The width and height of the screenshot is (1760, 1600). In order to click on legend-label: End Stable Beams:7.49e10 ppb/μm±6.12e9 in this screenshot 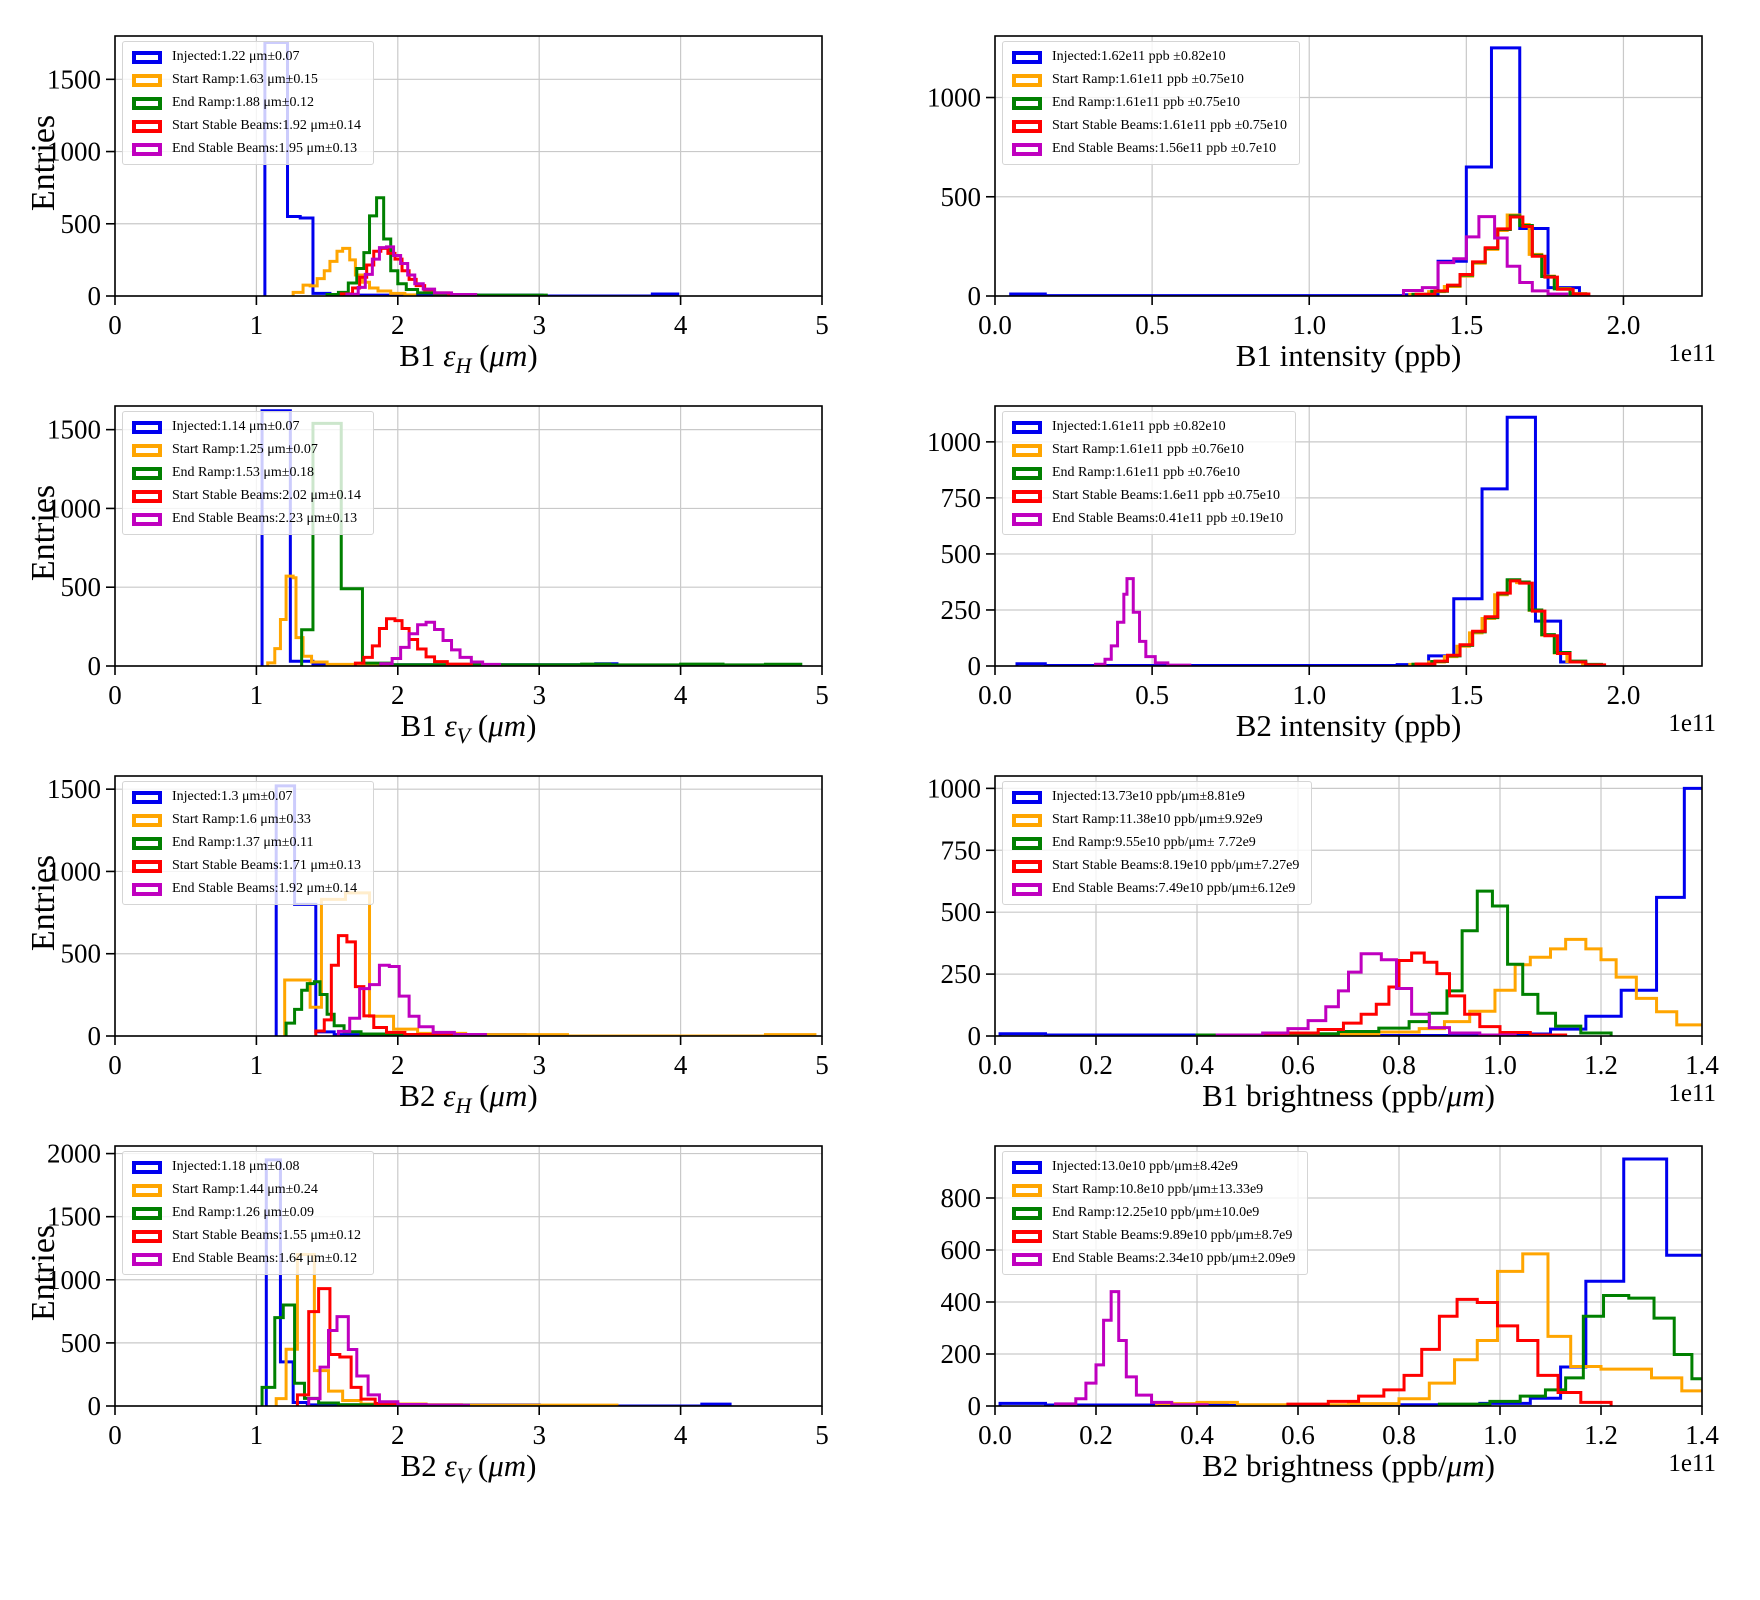, I will do `click(1174, 888)`.